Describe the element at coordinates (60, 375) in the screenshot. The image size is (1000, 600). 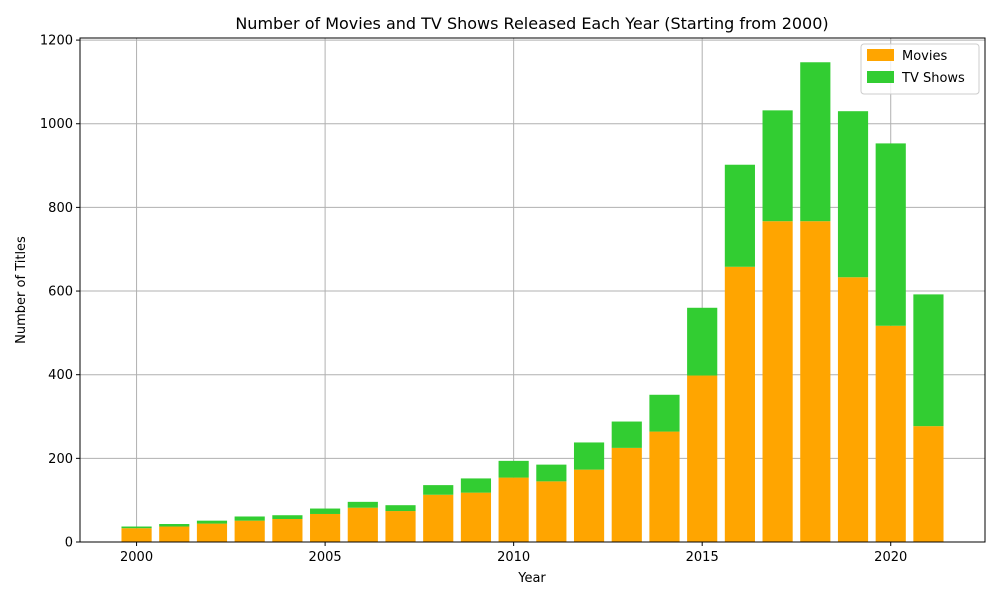
I see `y-tick-label: 400` at that location.